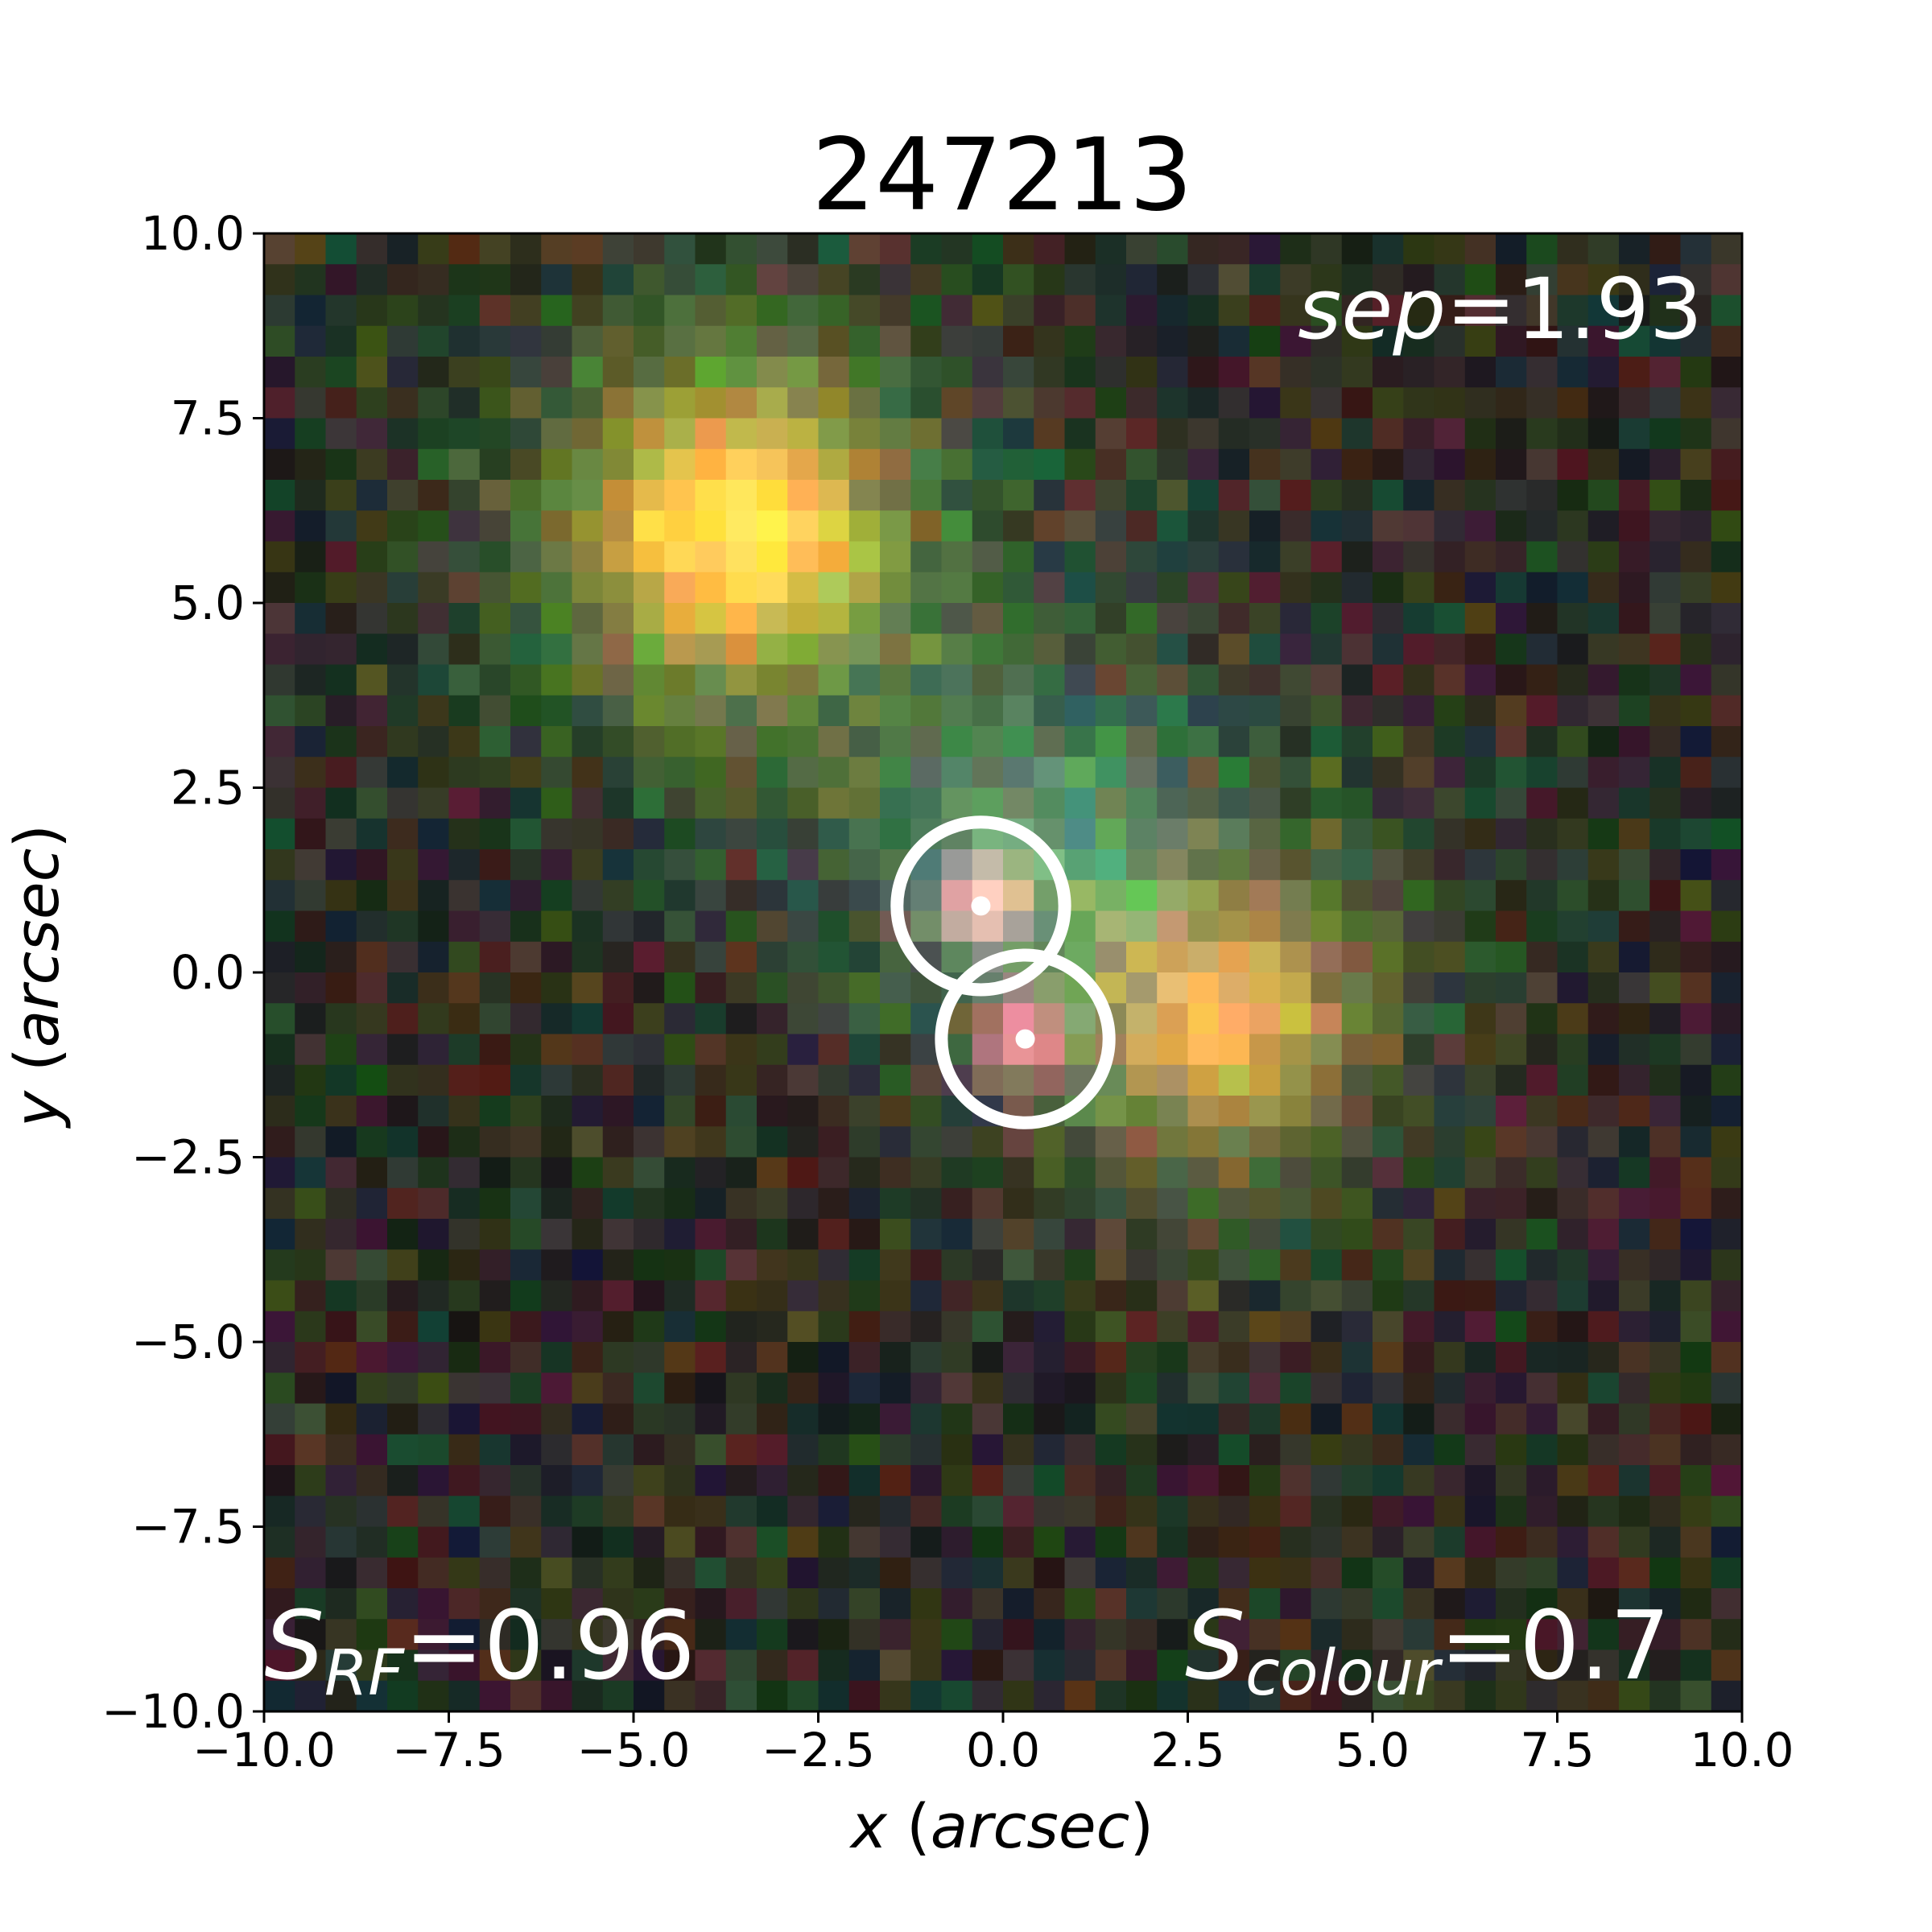 The image size is (1932, 1932). I want to click on y-axis-unit: arcsec, so click(36, 948).